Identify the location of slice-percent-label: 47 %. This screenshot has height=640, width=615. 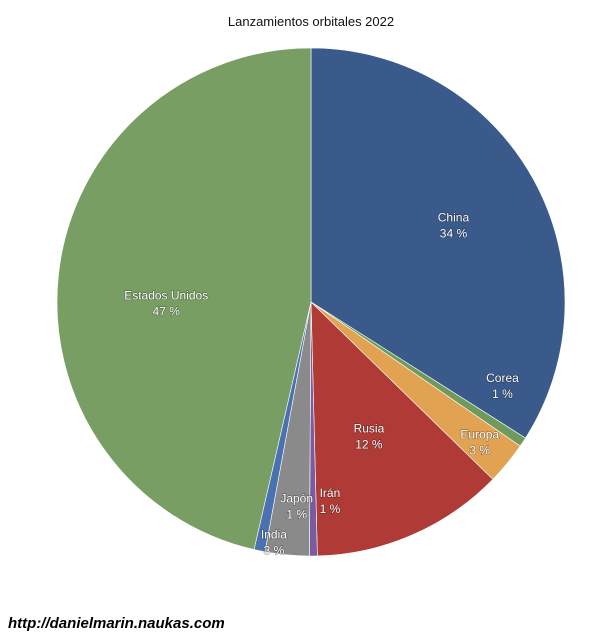
(167, 312).